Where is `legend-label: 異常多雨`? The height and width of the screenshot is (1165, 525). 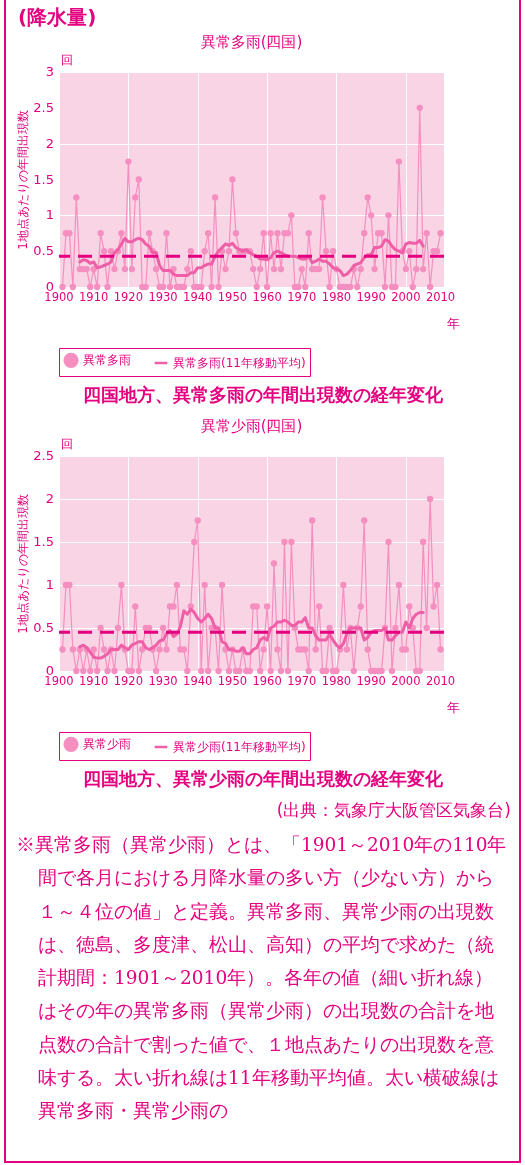
legend-label: 異常多雨 is located at coordinates (107, 360).